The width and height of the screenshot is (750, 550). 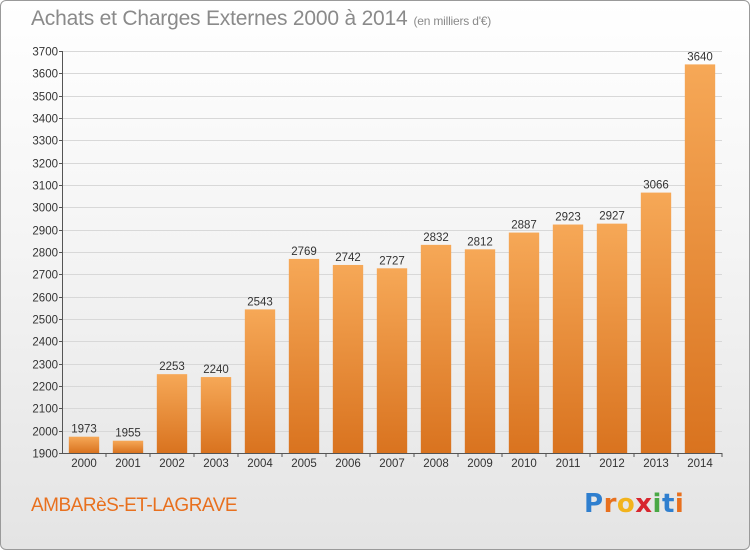 I want to click on x-tick-label: 2006, so click(x=348, y=464).